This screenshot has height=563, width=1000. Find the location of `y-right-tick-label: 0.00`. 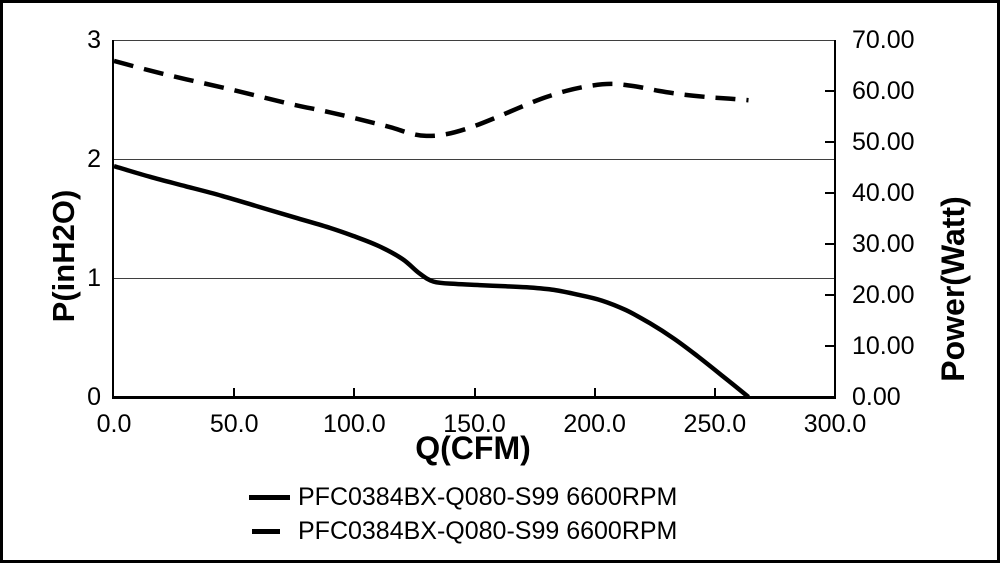

y-right-tick-label: 0.00 is located at coordinates (876, 397).